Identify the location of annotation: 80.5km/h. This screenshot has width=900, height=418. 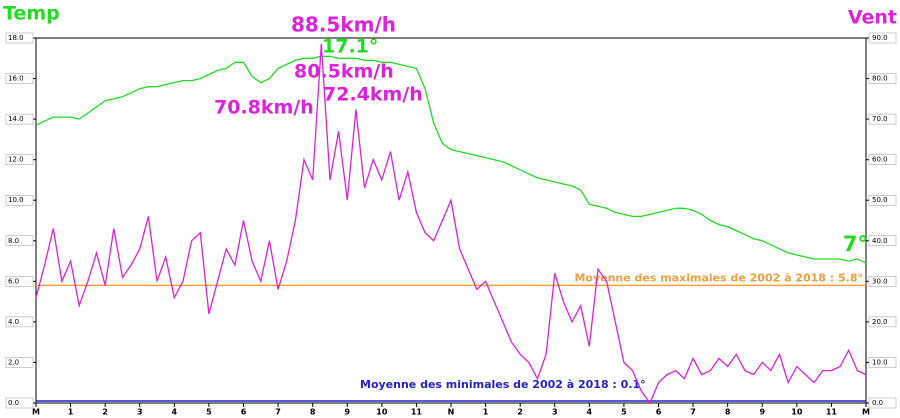
(344, 72).